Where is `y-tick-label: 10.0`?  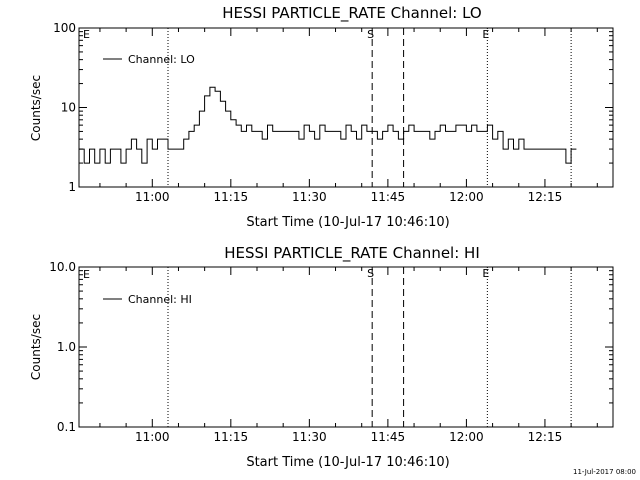
y-tick-label: 10.0 is located at coordinates (62, 267).